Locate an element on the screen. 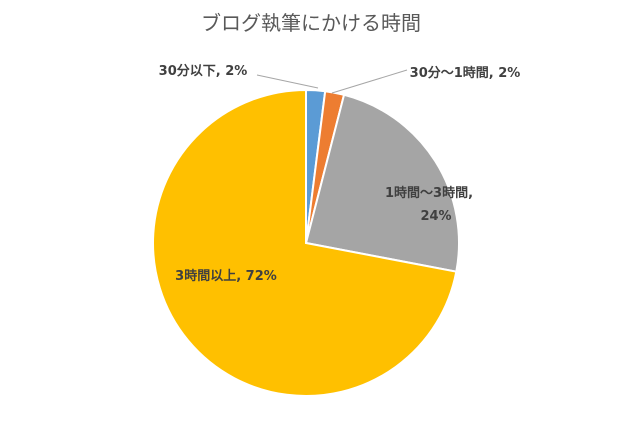 The width and height of the screenshot is (622, 429). data-label-1: 30分以下, 2% is located at coordinates (203, 71).